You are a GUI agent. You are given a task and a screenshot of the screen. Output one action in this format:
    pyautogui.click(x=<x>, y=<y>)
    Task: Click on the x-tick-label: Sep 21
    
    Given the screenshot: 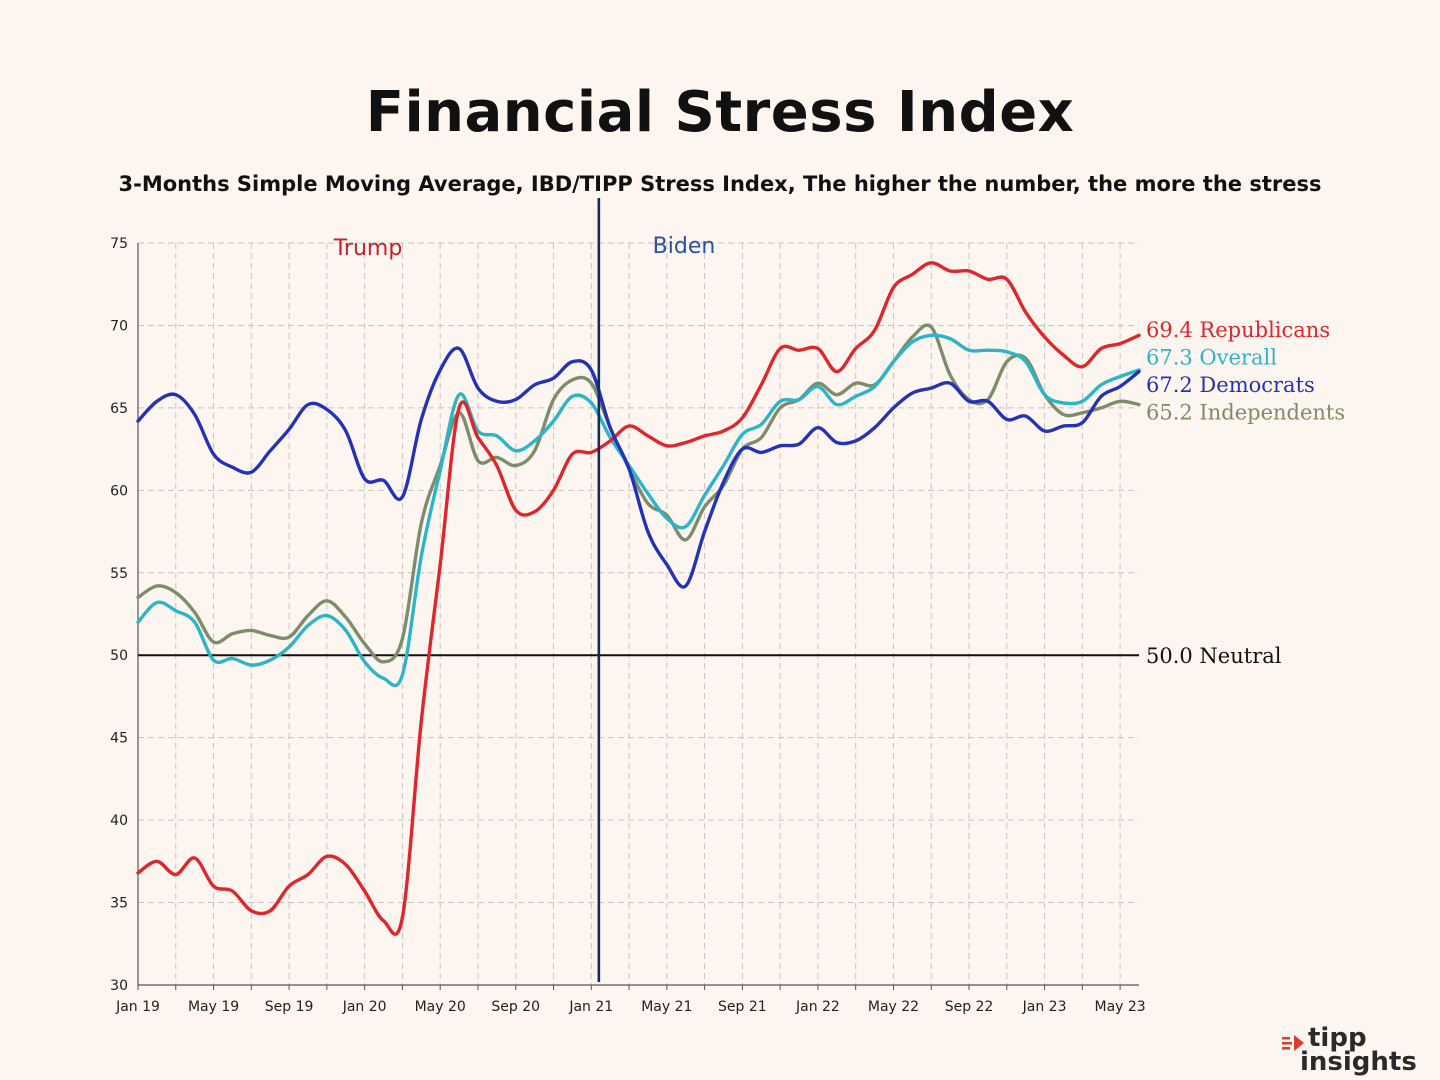 What is the action you would take?
    pyautogui.click(x=742, y=1007)
    